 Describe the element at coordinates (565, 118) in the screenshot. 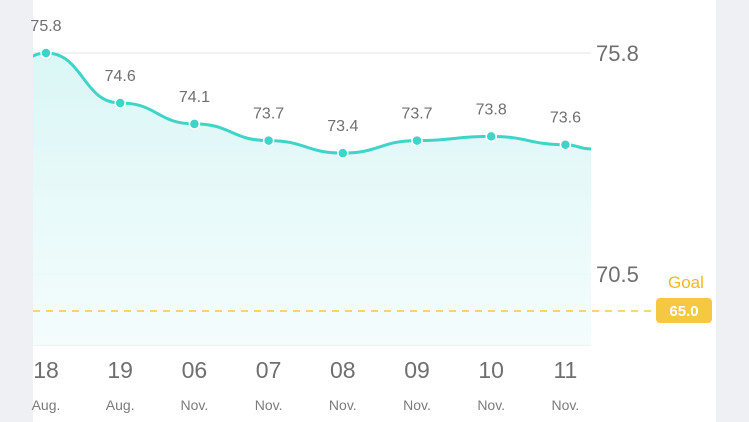

I see `value-label-7: 73.6` at that location.